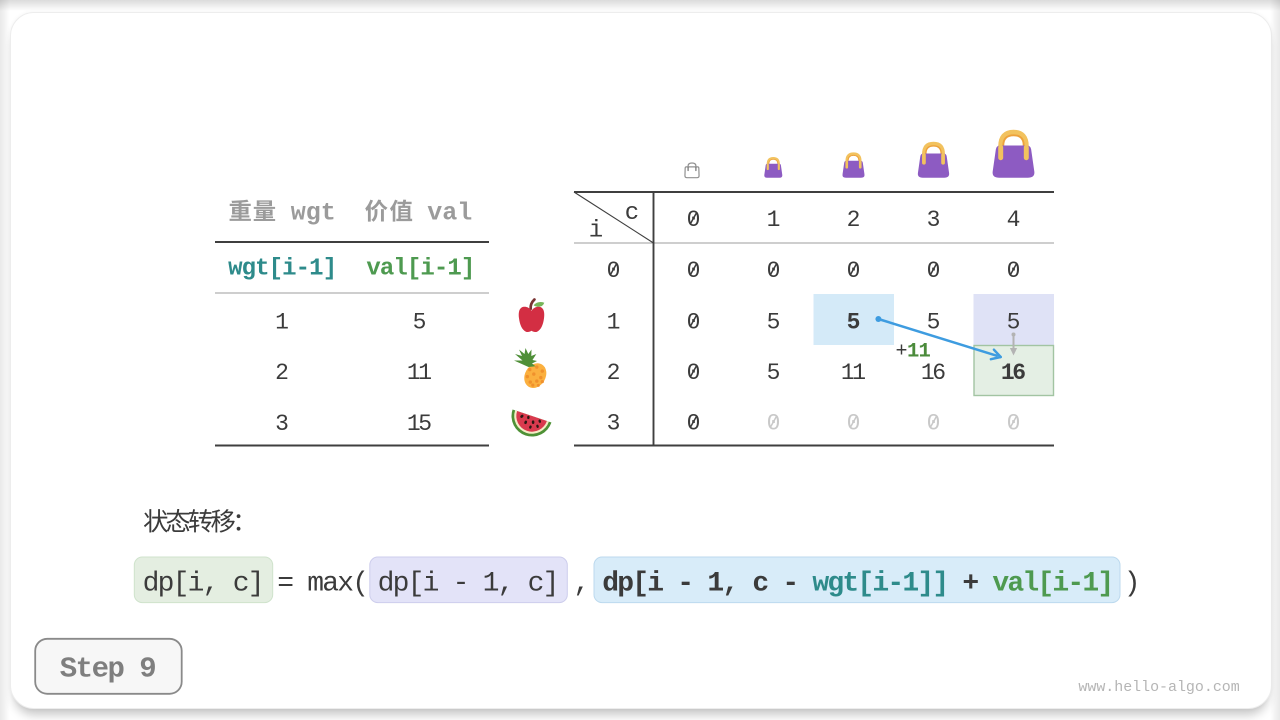  Describe the element at coordinates (449, 213) in the screenshot. I see `svg-text: val` at that location.